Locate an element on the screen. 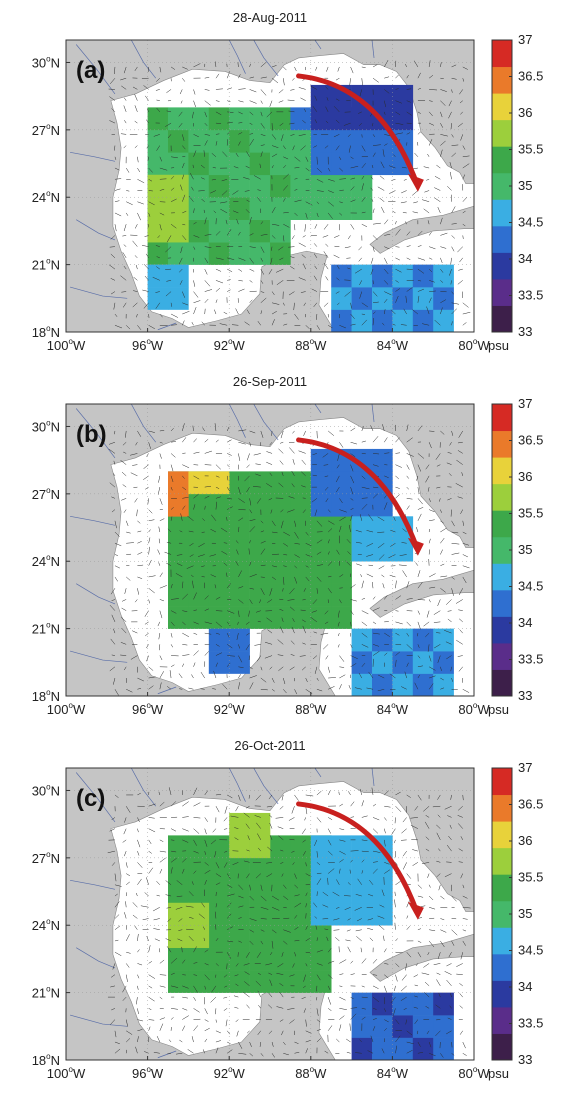 The image size is (579, 1104). panel-date-title: 26-Sep-2011 is located at coordinates (270, 381).